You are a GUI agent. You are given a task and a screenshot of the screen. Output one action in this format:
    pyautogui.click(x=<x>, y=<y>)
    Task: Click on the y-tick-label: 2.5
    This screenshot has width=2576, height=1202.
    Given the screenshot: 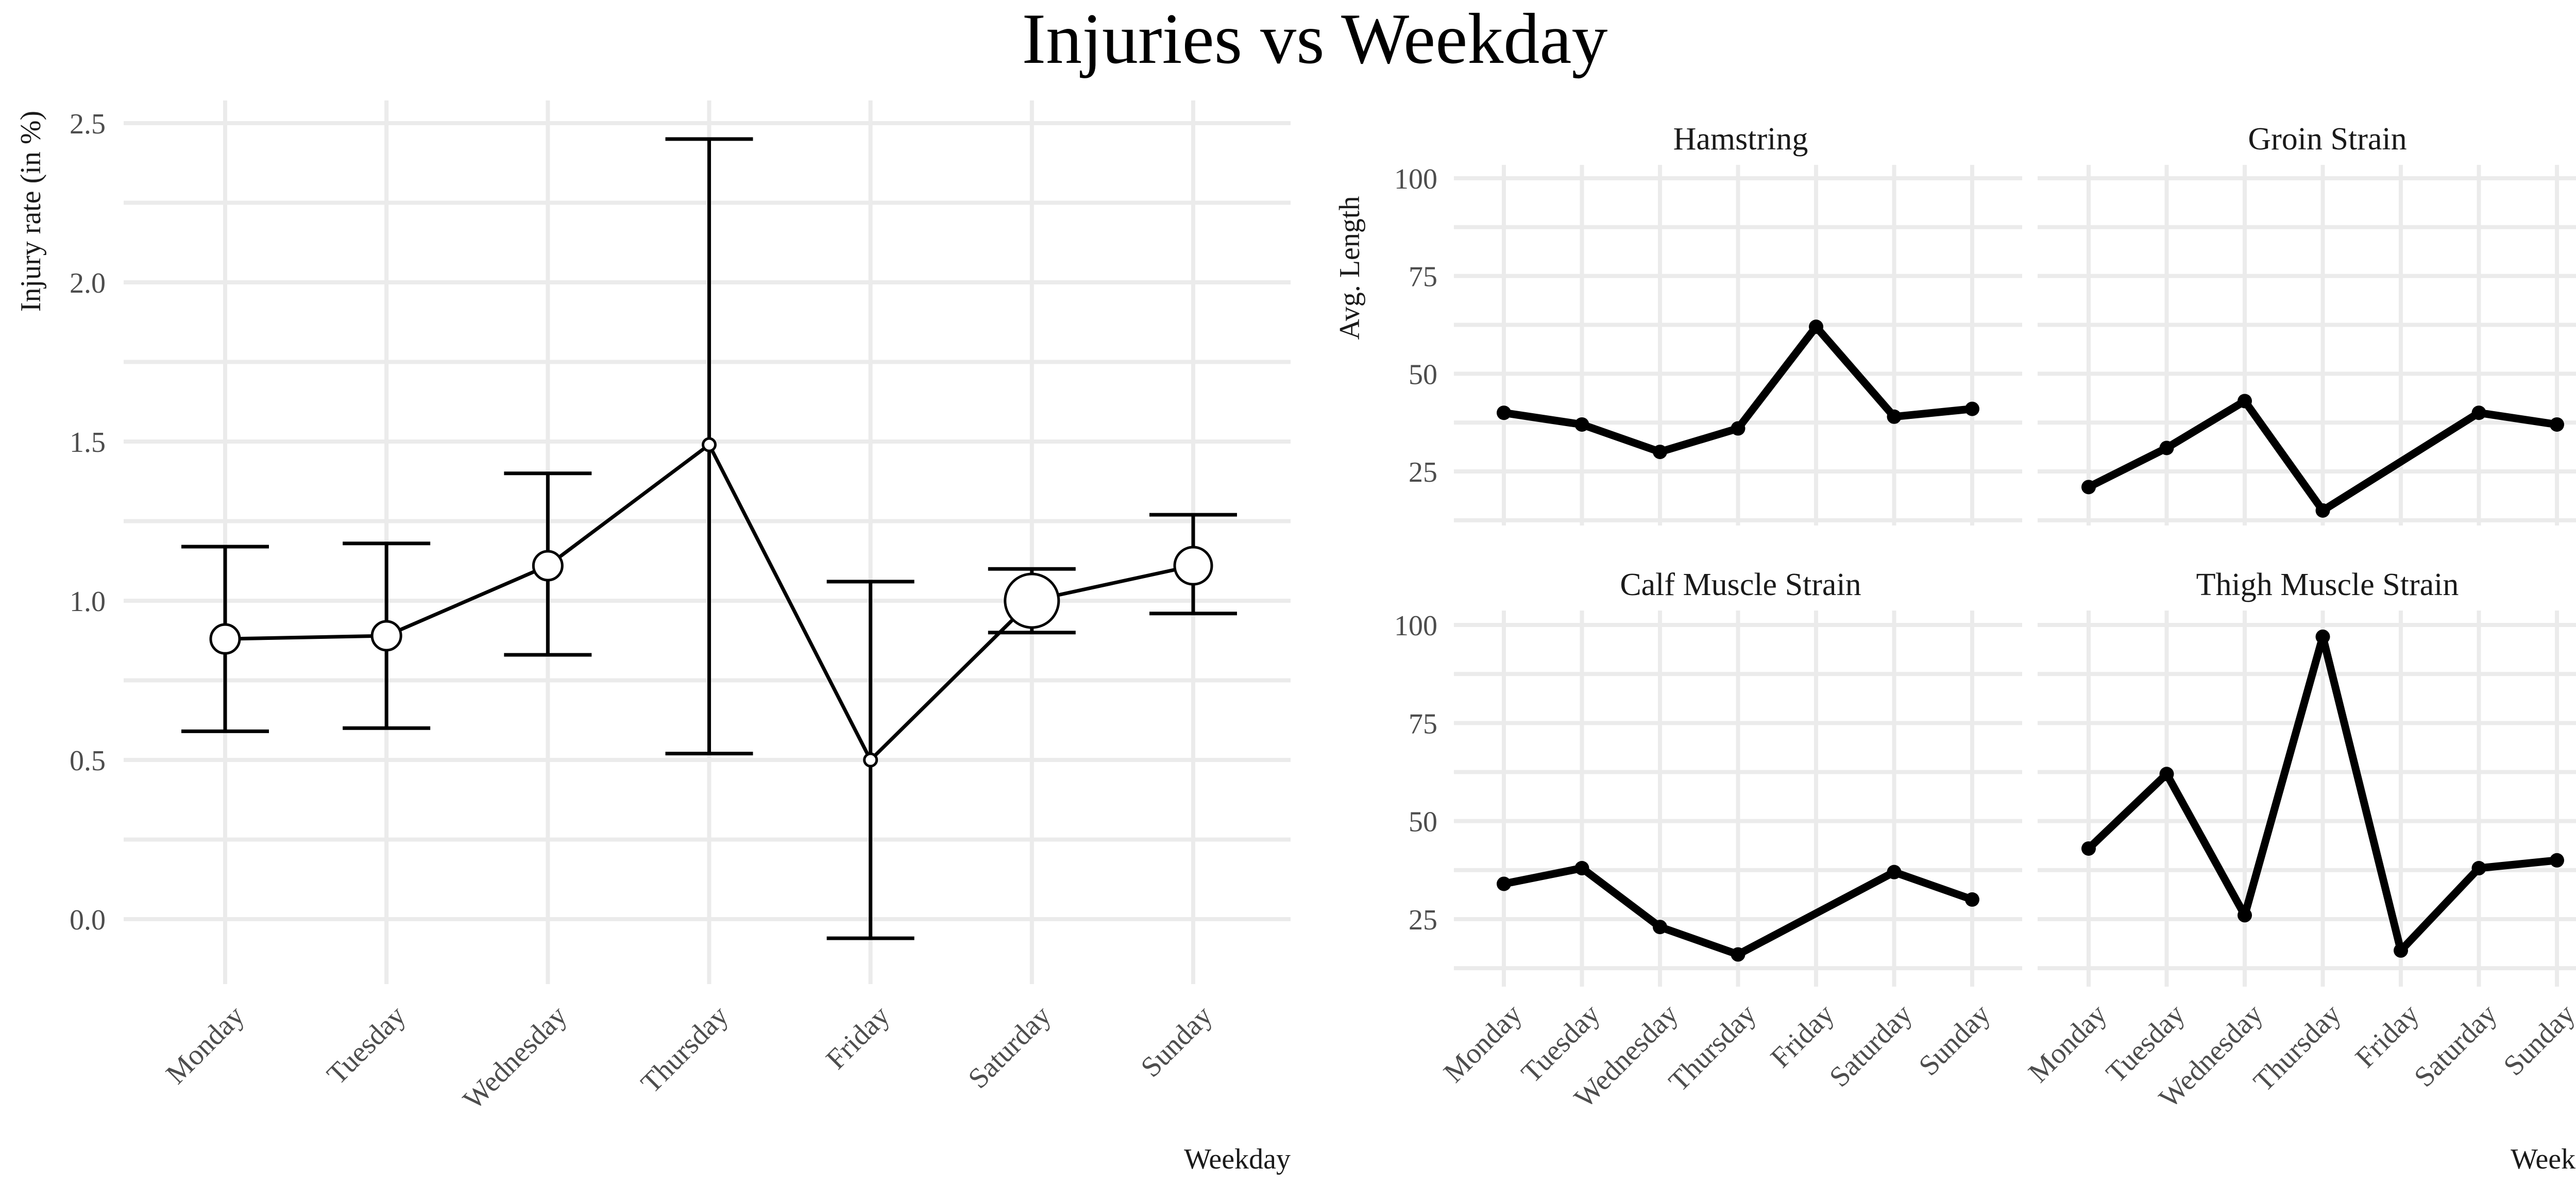 What is the action you would take?
    pyautogui.click(x=88, y=124)
    